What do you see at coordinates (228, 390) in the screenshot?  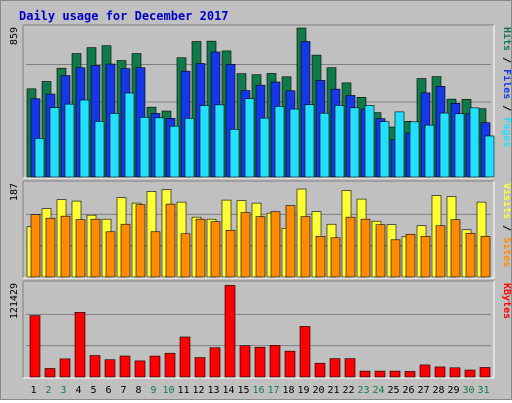 I see `x-tick-label-day-14: 14` at bounding box center [228, 390].